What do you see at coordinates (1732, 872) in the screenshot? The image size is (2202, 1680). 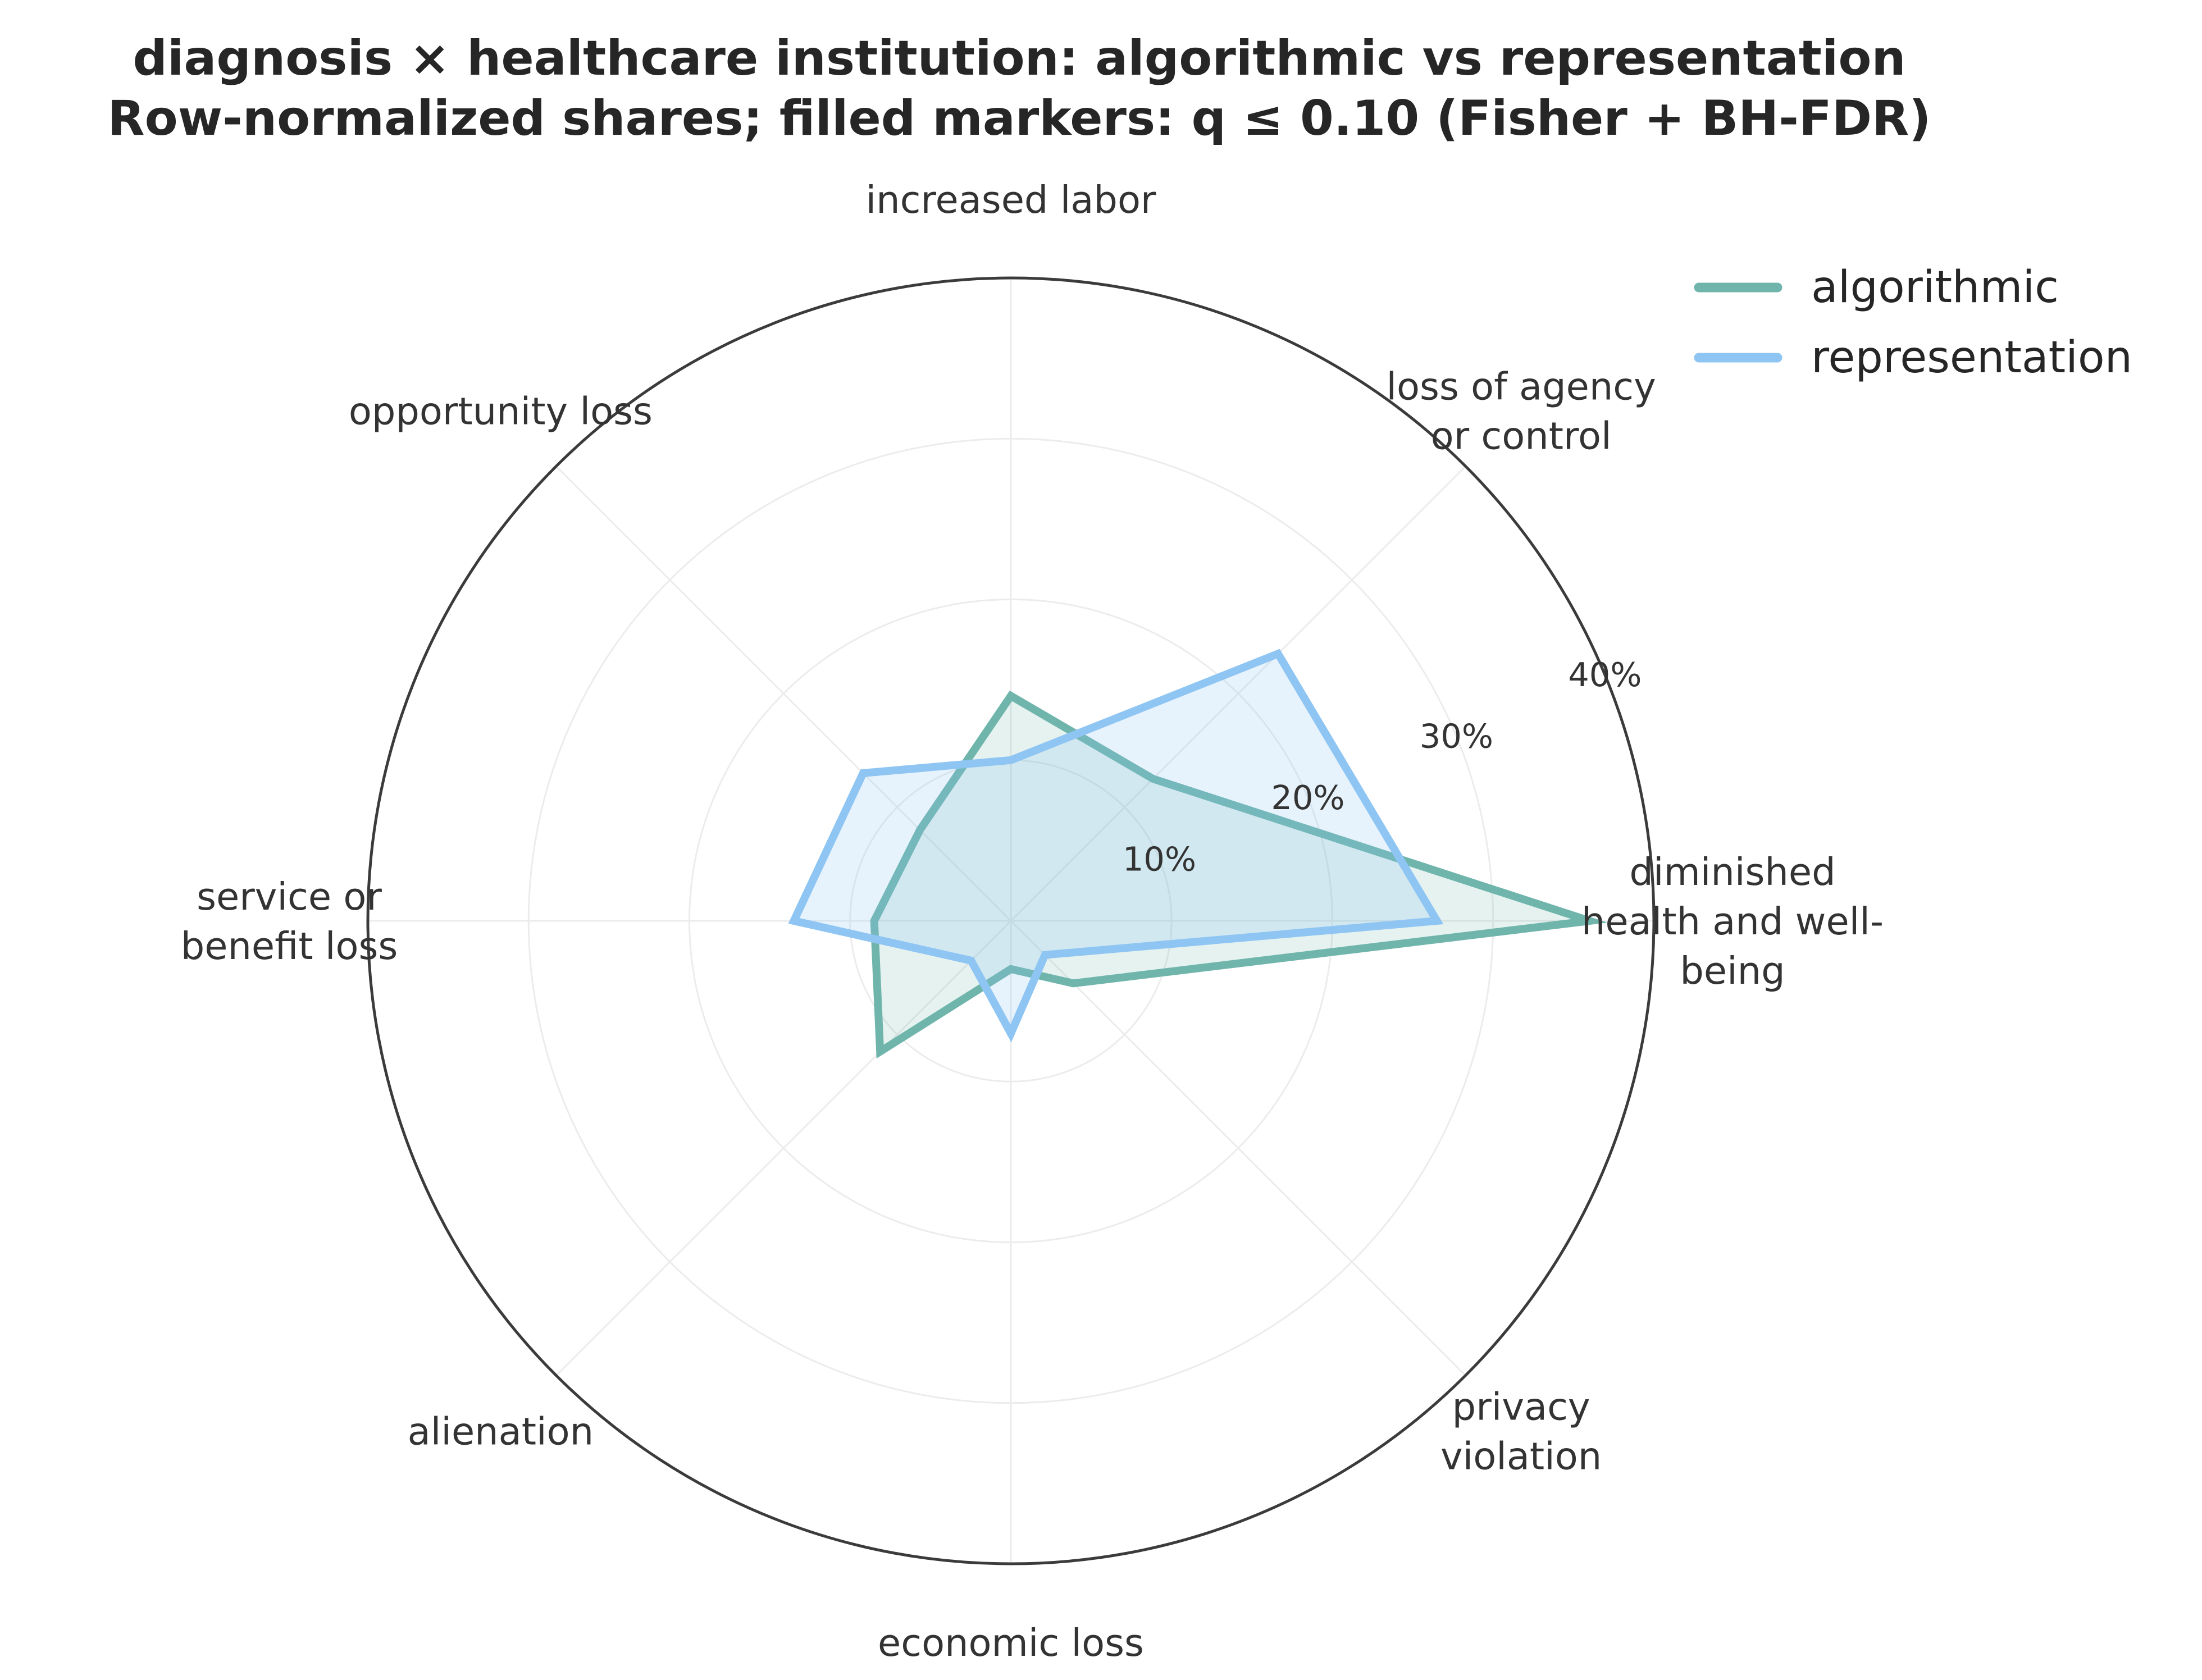 I see `category-label: diminished` at bounding box center [1732, 872].